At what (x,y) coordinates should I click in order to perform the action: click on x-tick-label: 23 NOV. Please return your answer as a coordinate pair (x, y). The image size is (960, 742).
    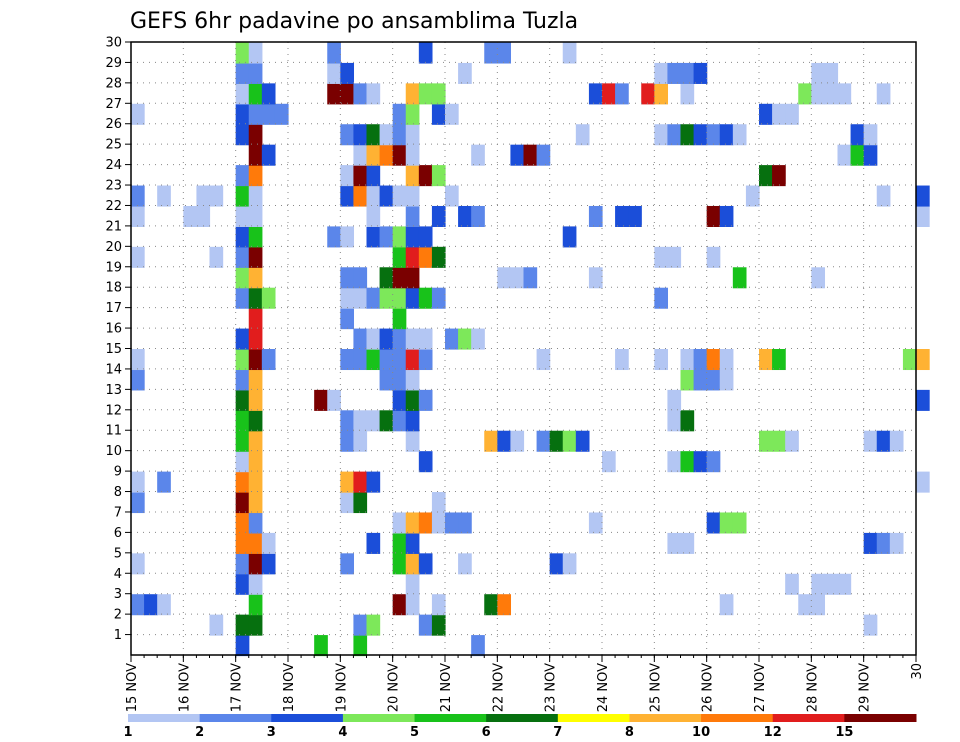
    Looking at the image, I should click on (551, 687).